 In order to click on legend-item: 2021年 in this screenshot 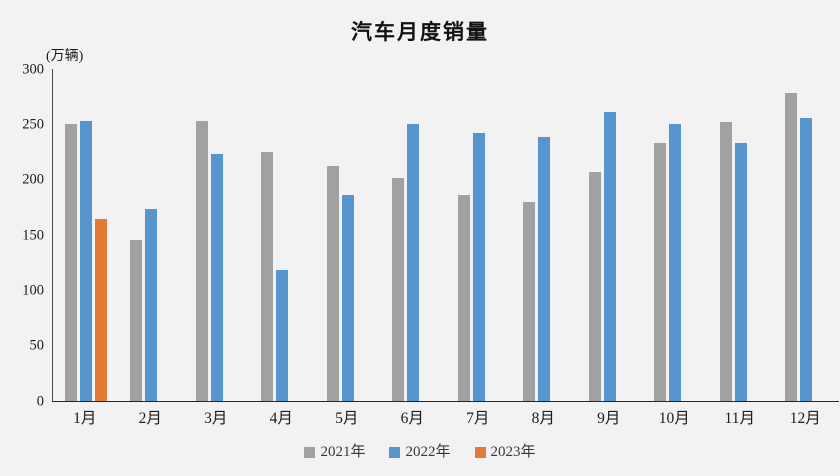, I will do `click(334, 452)`.